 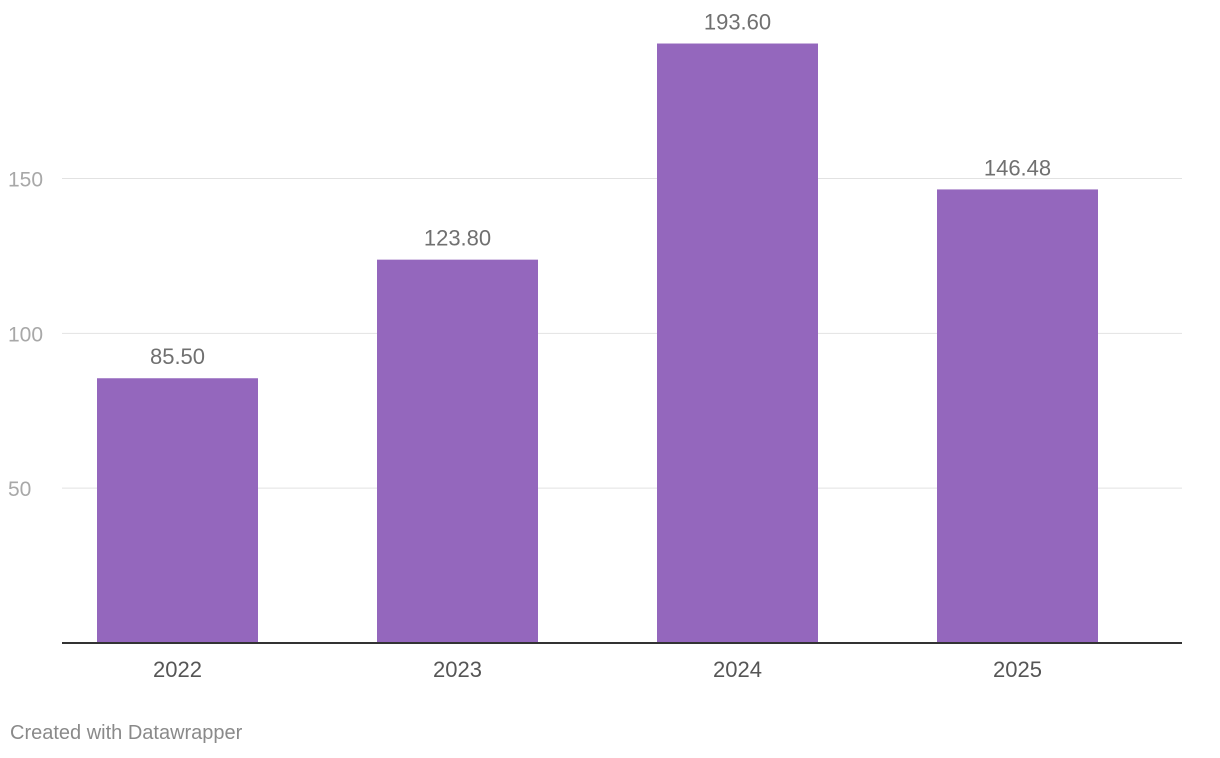 What do you see at coordinates (737, 669) in the screenshot?
I see `x-tick-label: 2024` at bounding box center [737, 669].